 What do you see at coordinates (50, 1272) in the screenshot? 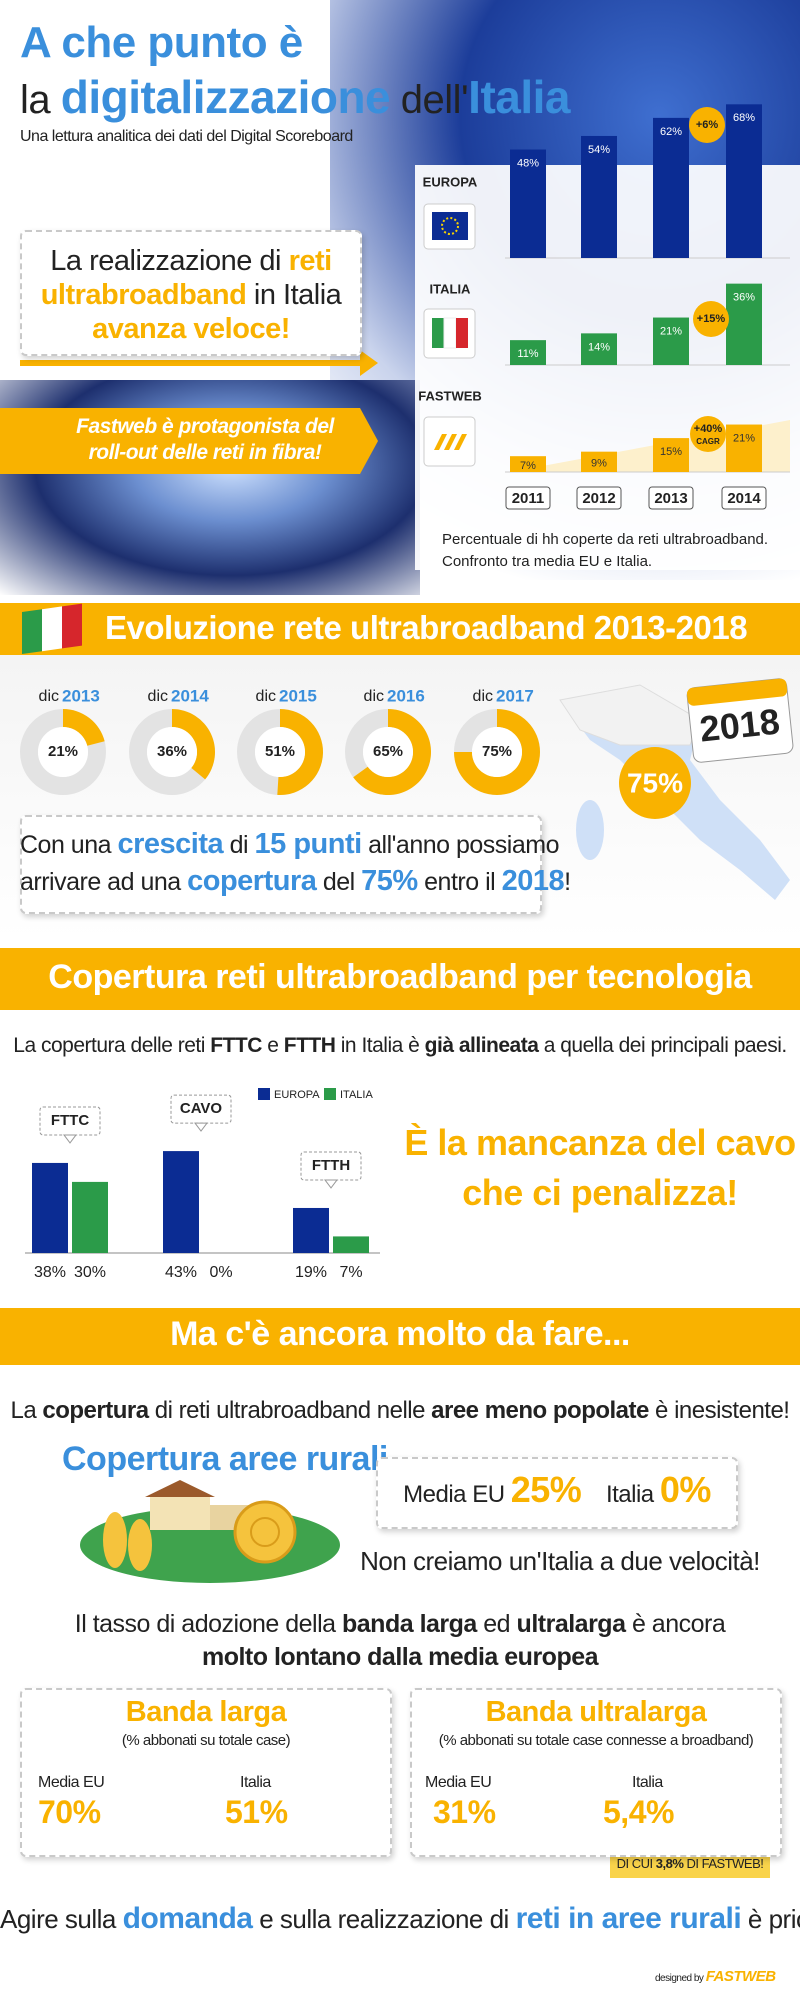
I see `value-label: 38%` at bounding box center [50, 1272].